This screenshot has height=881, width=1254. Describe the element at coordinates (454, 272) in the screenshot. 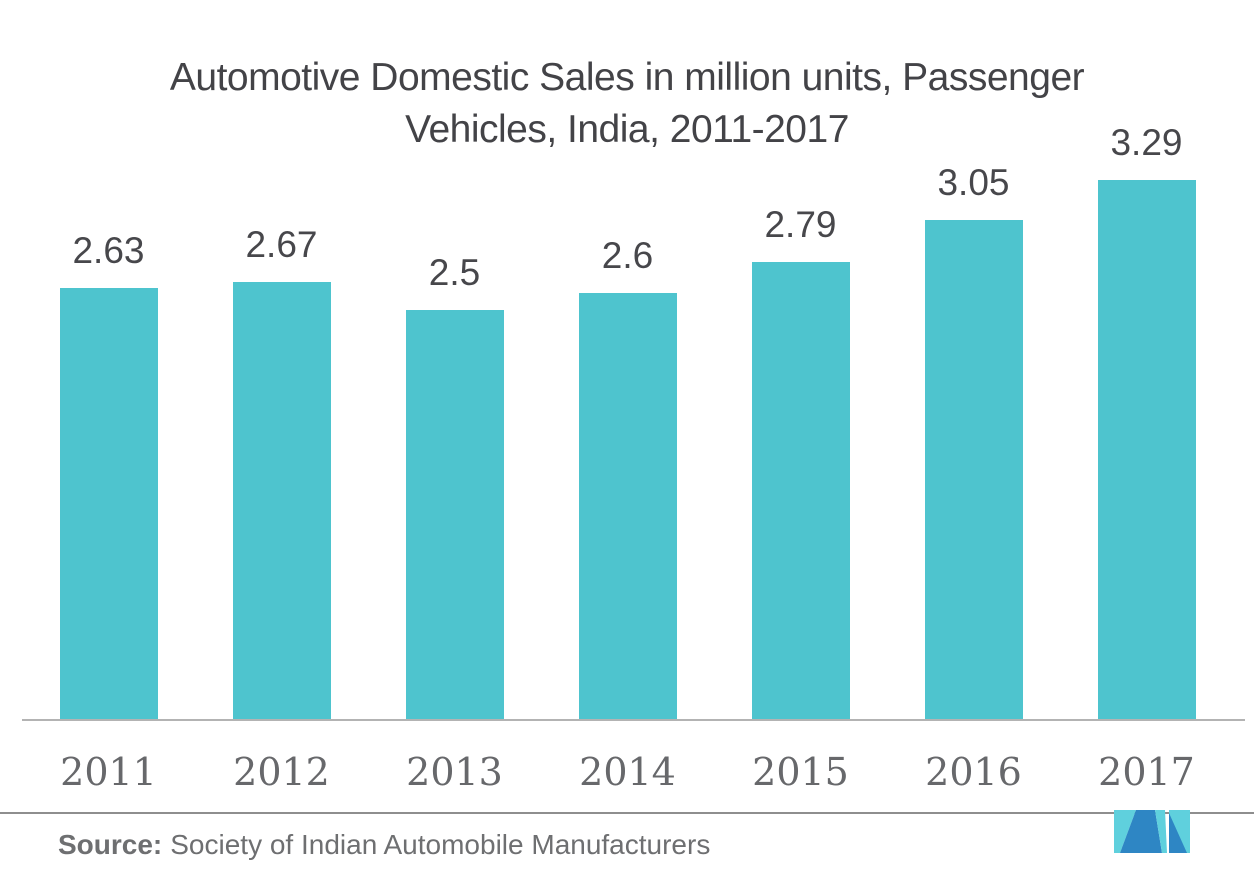

I see `bar-value-label-2013: 2.5` at that location.